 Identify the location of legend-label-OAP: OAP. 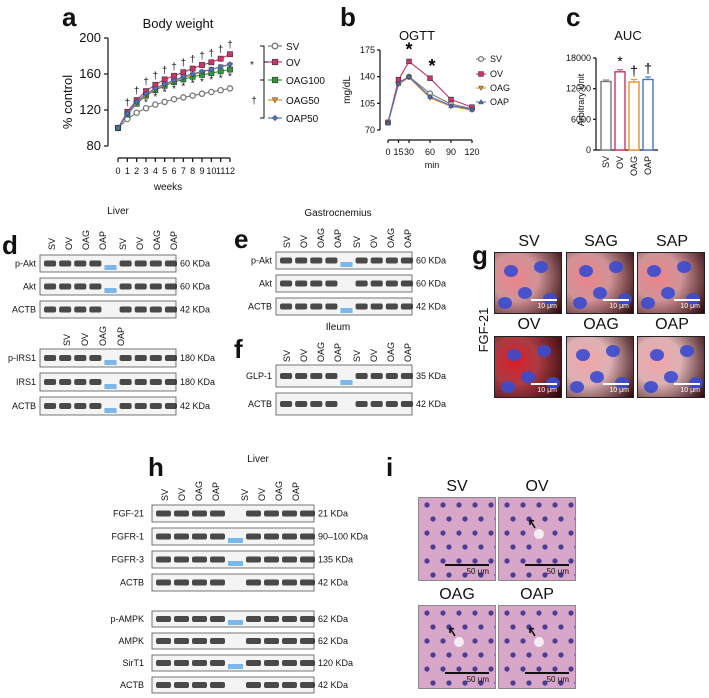
(499, 102).